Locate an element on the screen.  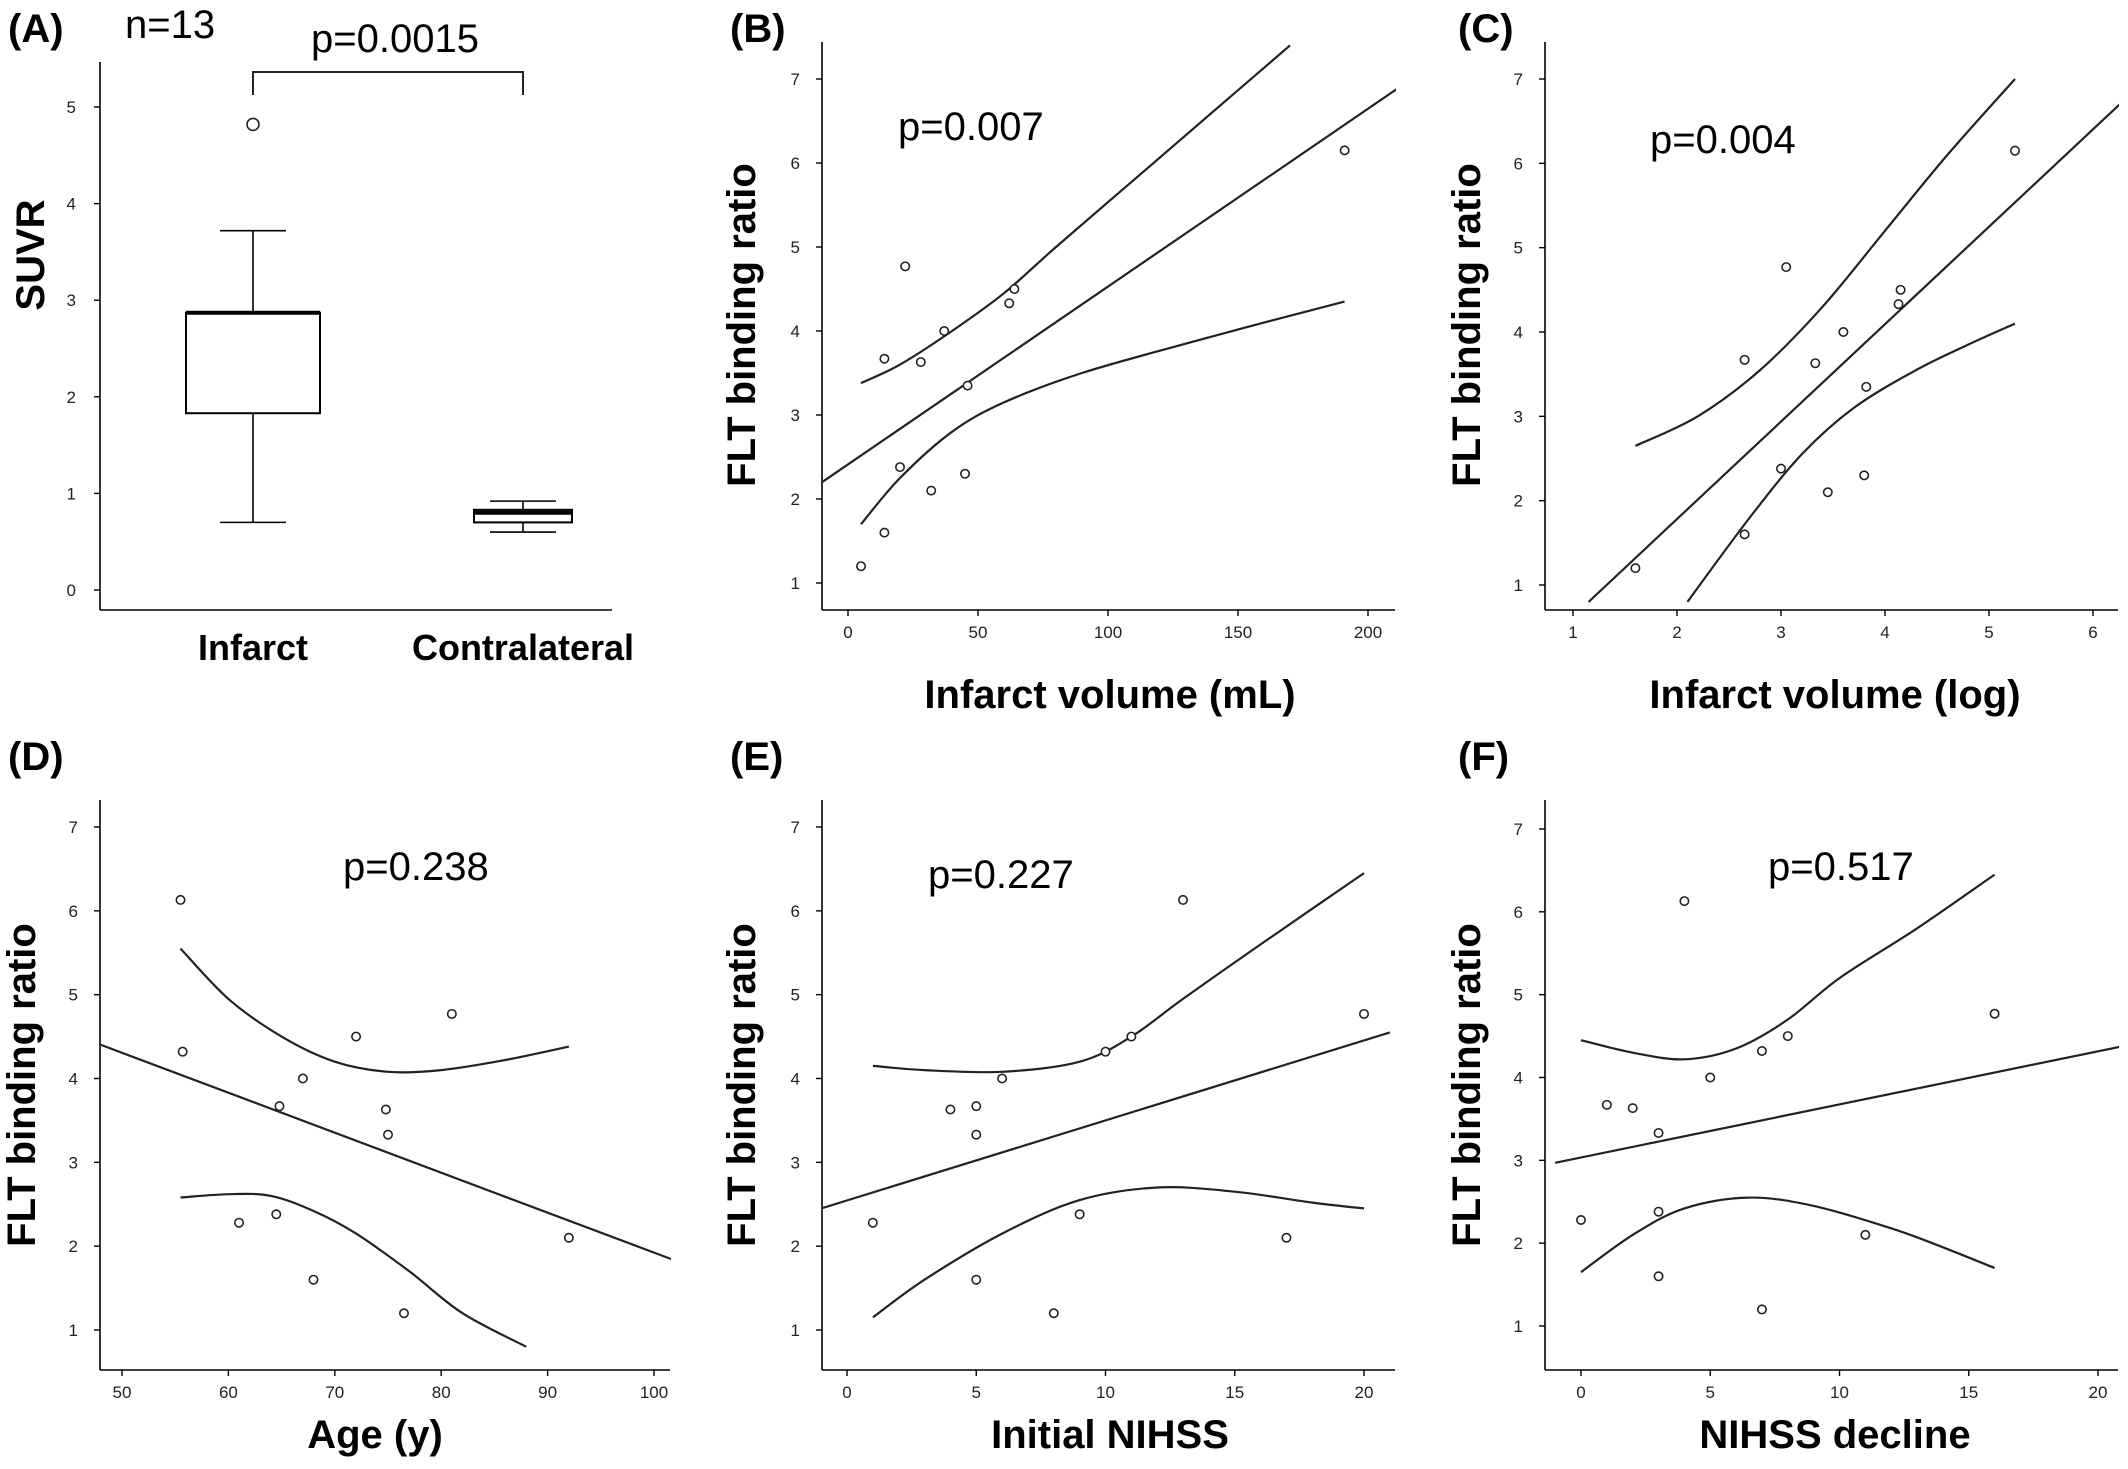
category-label: Infarct is located at coordinates (253, 647).